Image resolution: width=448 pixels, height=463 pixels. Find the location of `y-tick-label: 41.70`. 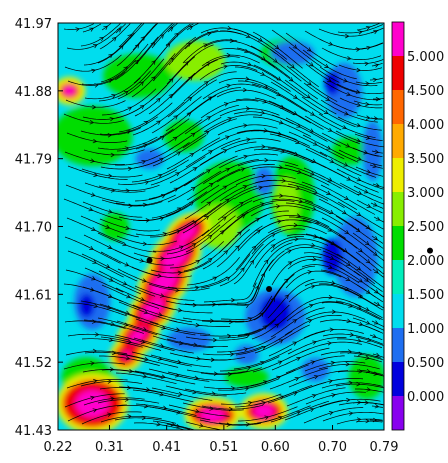

y-tick-label: 41.70 is located at coordinates (33, 228).